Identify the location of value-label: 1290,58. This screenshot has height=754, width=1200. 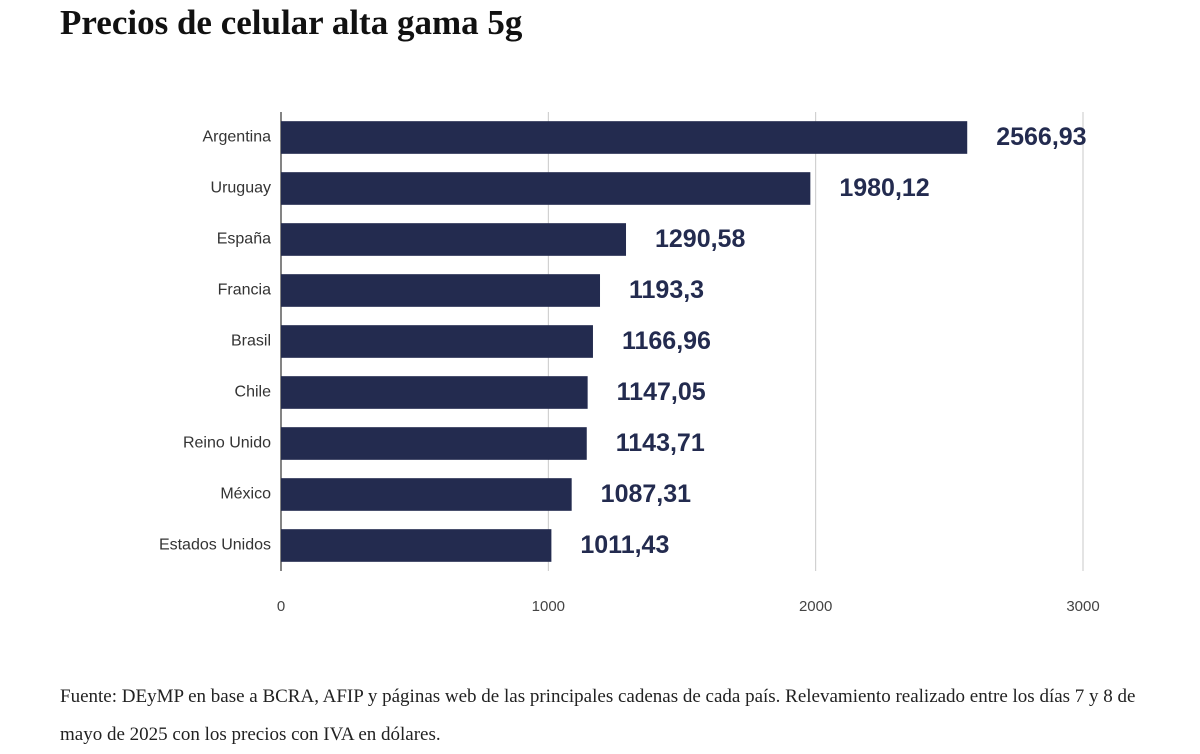
(700, 239).